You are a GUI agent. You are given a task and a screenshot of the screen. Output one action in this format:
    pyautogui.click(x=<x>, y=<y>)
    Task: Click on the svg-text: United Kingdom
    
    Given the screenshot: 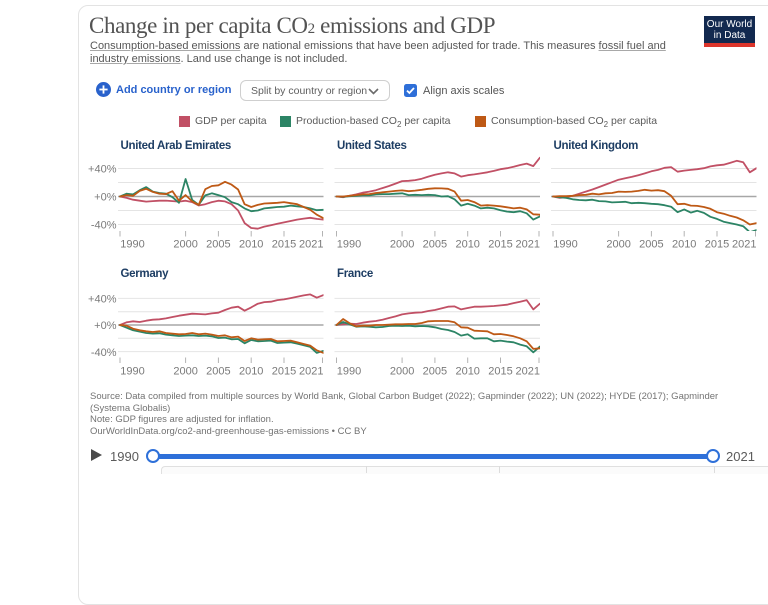 What is the action you would take?
    pyautogui.click(x=596, y=146)
    